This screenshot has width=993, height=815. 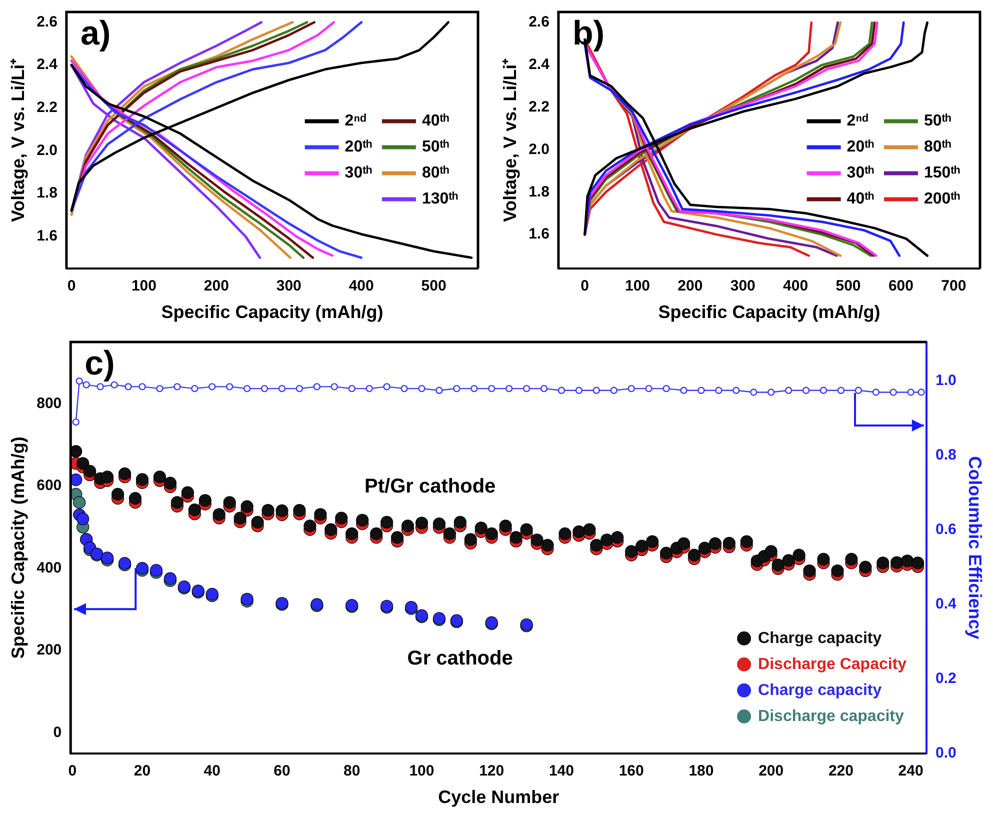 What do you see at coordinates (212, 771) in the screenshot?
I see `x-tick-label: 40` at bounding box center [212, 771].